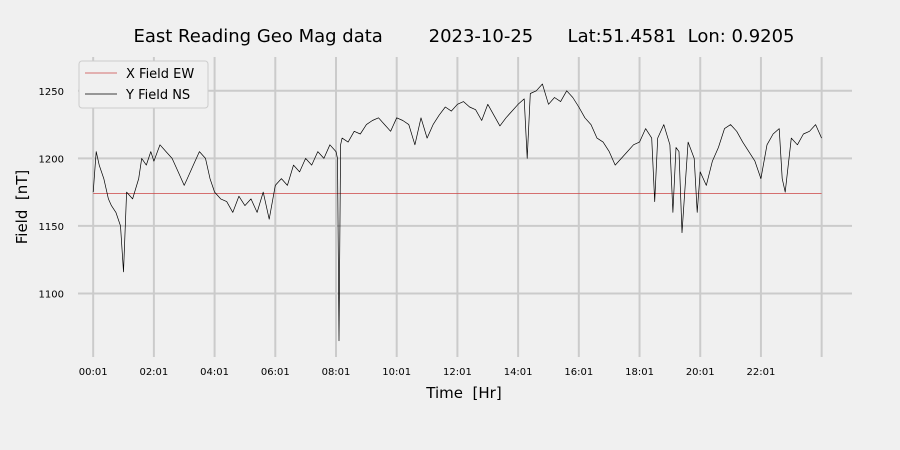 The image size is (900, 450). Describe the element at coordinates (518, 372) in the screenshot. I see `x-tick-label: 14:01` at that location.